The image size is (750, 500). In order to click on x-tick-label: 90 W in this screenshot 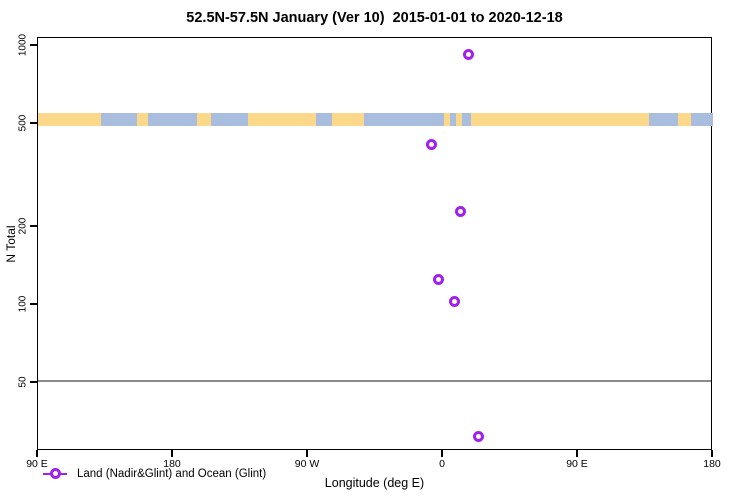, I will do `click(307, 464)`.